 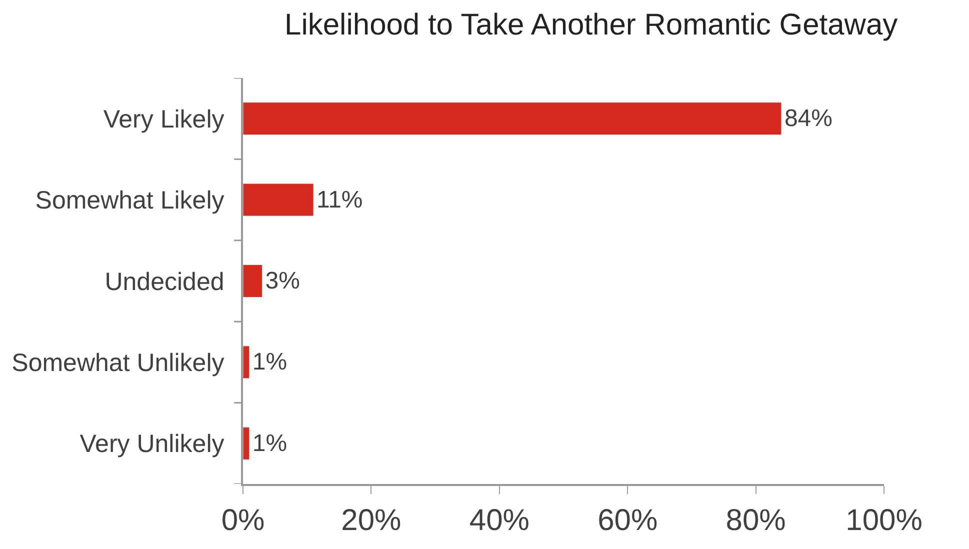 I want to click on data-label: 11%, so click(x=339, y=200).